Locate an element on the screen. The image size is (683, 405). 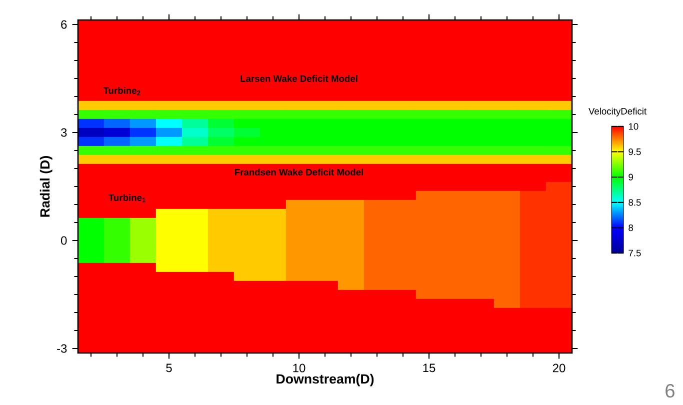
x-axis-title: Downstream(D) is located at coordinates (325, 380).